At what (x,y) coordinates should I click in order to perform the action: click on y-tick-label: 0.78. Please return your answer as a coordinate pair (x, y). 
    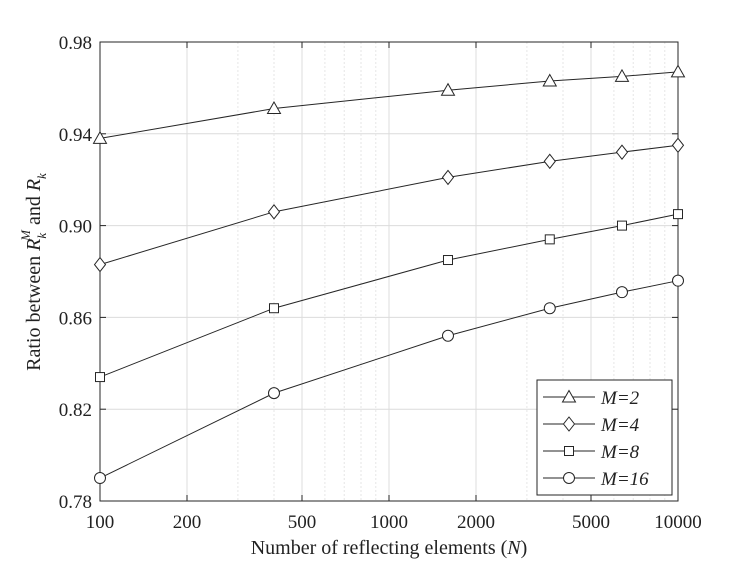
    Looking at the image, I should click on (75, 502).